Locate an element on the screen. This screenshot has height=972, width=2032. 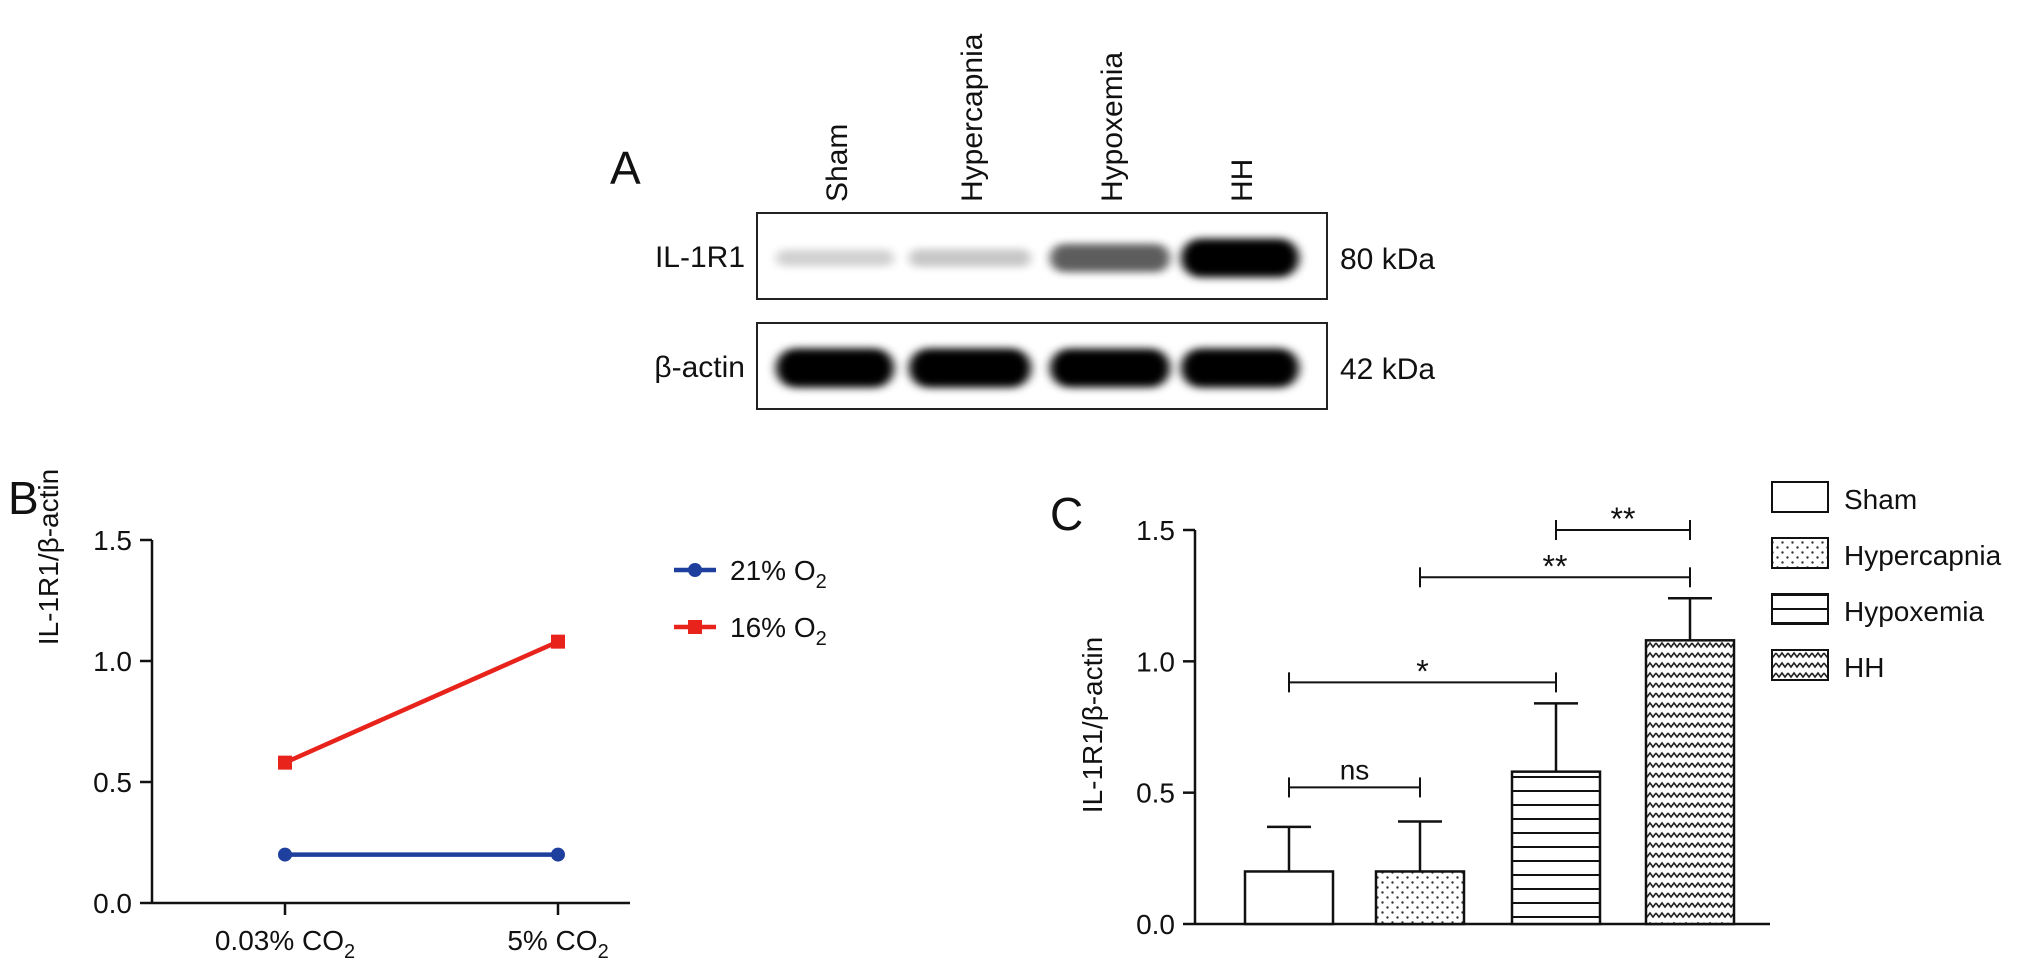
b-y-tick-label: 1.5 is located at coordinates (112, 540).